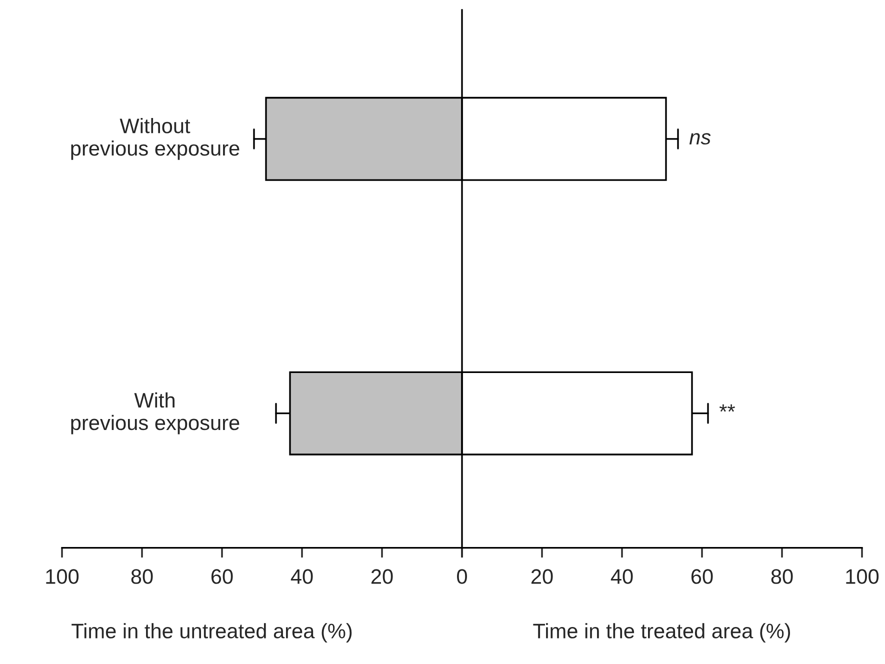 The height and width of the screenshot is (664, 885). What do you see at coordinates (727, 408) in the screenshot?
I see `annotation: **` at bounding box center [727, 408].